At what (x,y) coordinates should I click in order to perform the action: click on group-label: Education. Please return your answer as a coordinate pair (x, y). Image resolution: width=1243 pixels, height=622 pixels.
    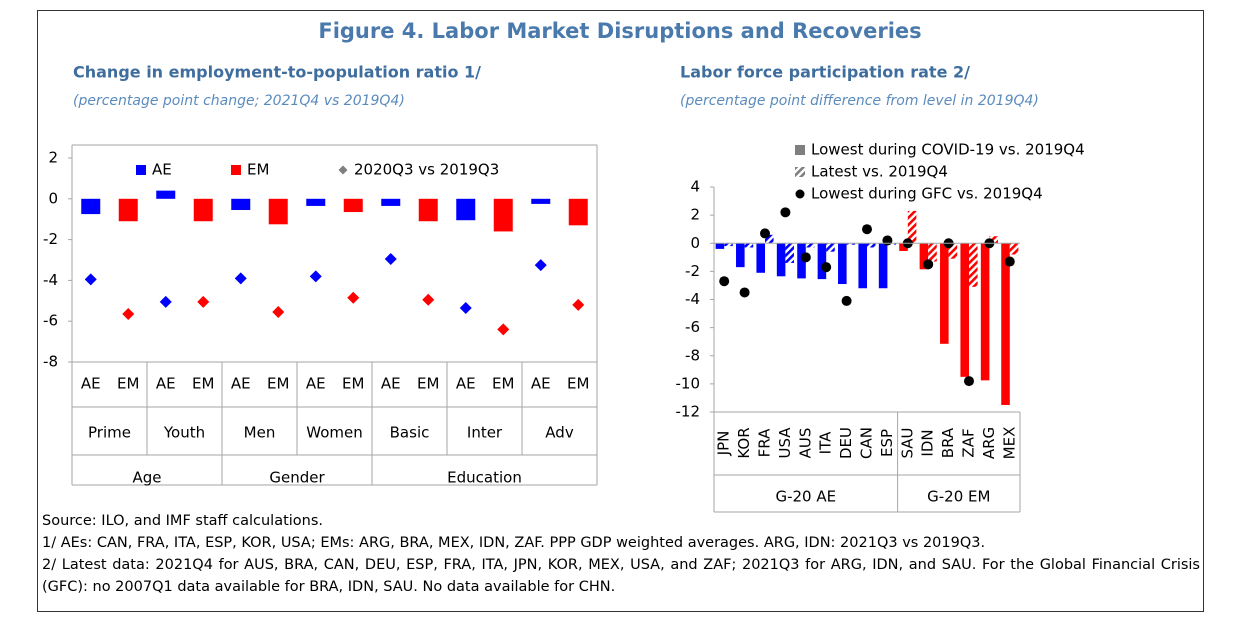
    Looking at the image, I should click on (484, 478).